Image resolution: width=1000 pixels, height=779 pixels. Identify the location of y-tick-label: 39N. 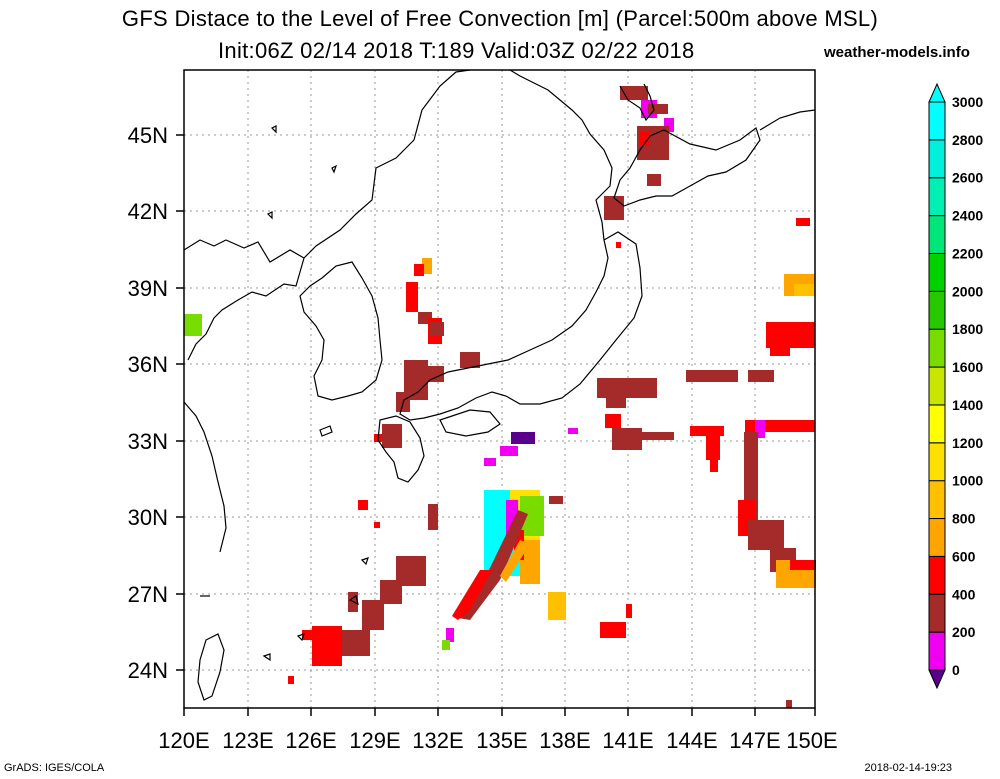
(148, 288).